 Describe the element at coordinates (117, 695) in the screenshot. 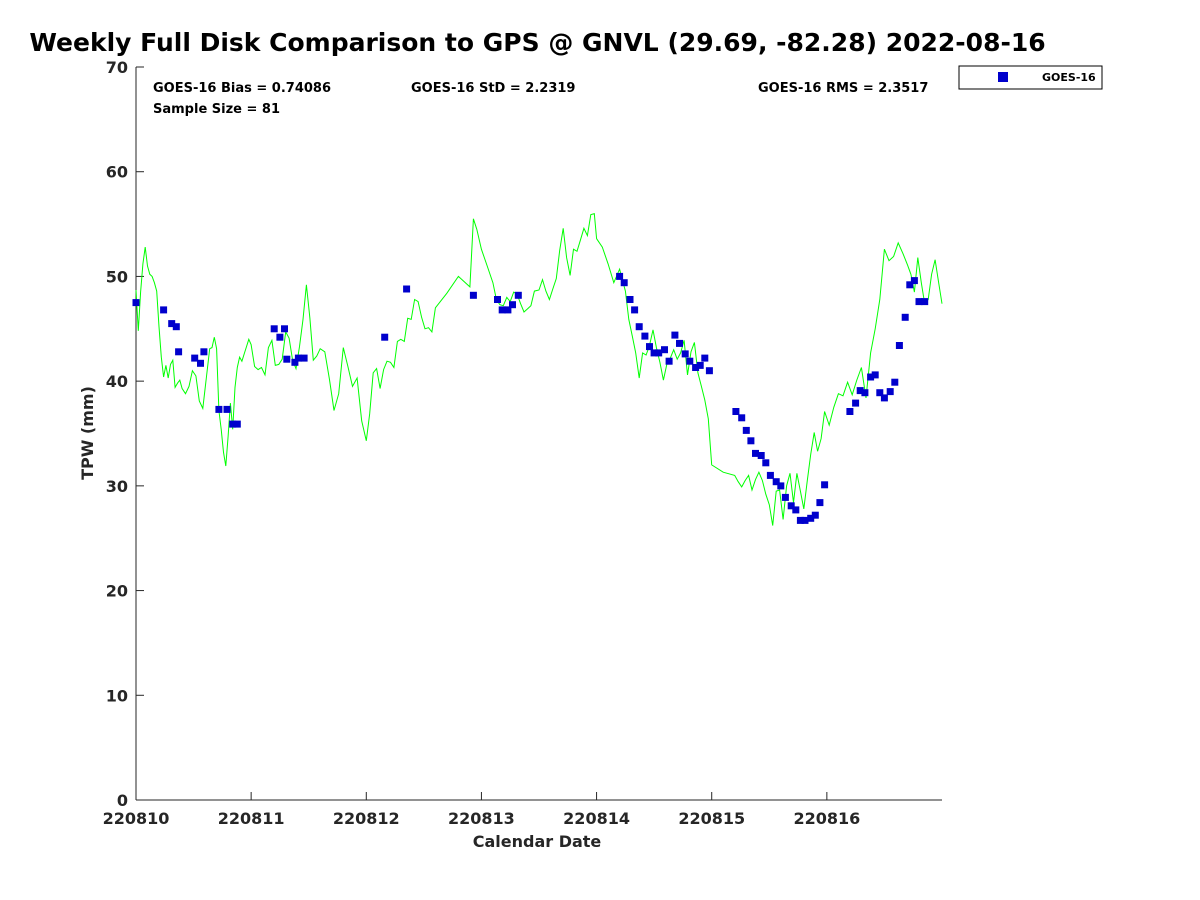

I see `y-tick-label: 10` at that location.